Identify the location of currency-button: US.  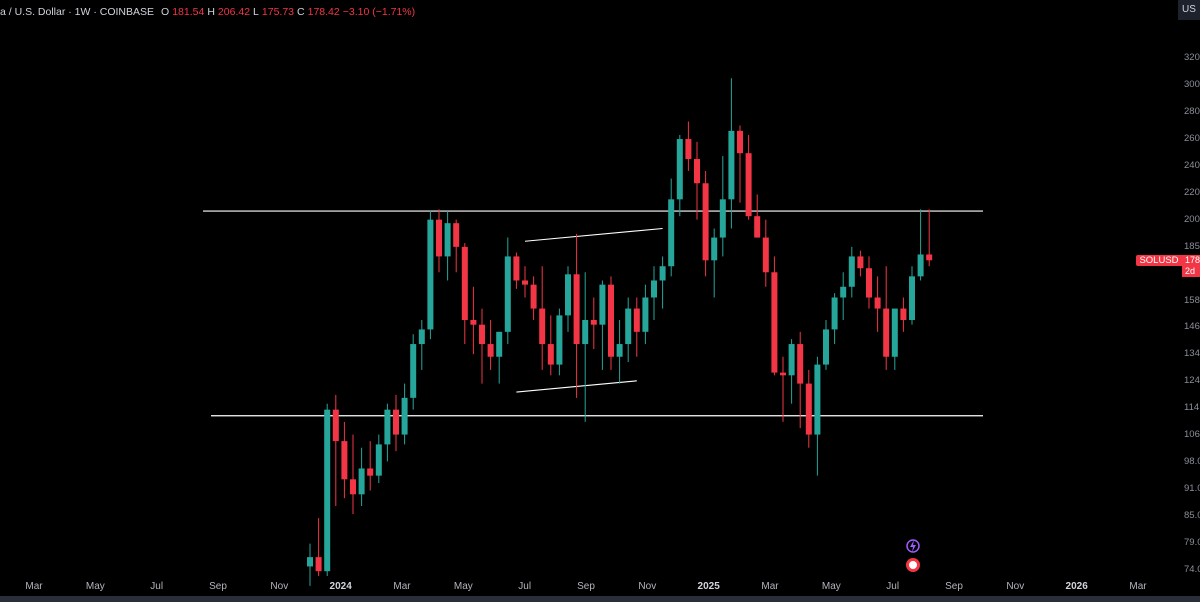
(1189, 10).